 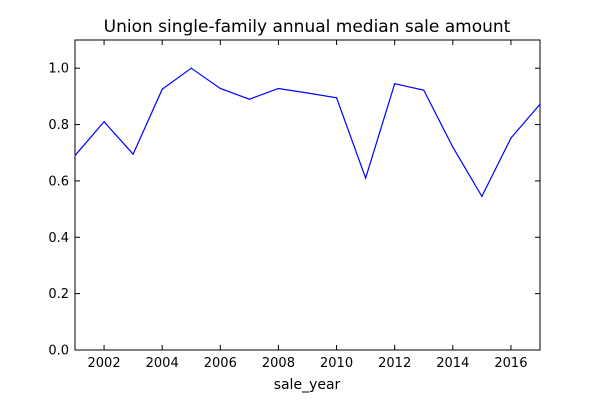 I want to click on y-tick-label: 0.0, so click(x=58, y=351).